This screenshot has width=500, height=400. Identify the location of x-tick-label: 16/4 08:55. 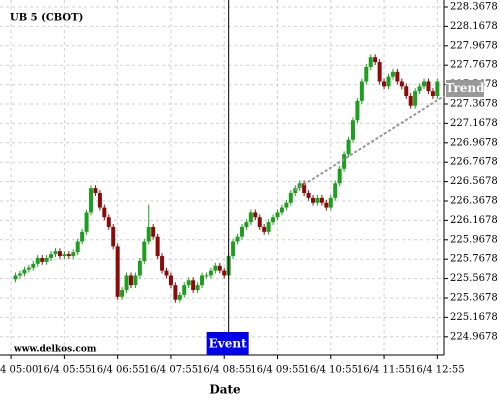
(224, 370).